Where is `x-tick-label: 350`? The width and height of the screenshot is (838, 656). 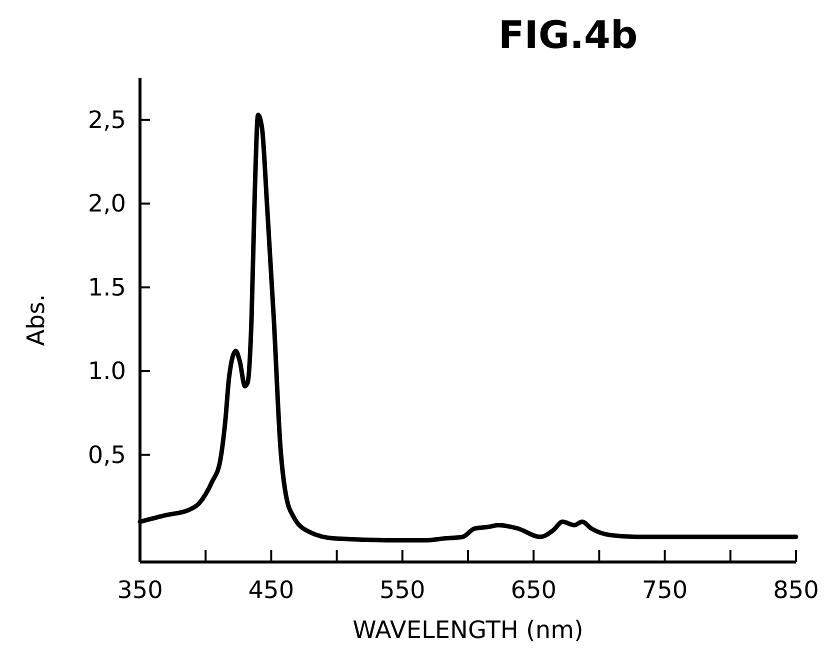
x-tick-label: 350 is located at coordinates (140, 590).